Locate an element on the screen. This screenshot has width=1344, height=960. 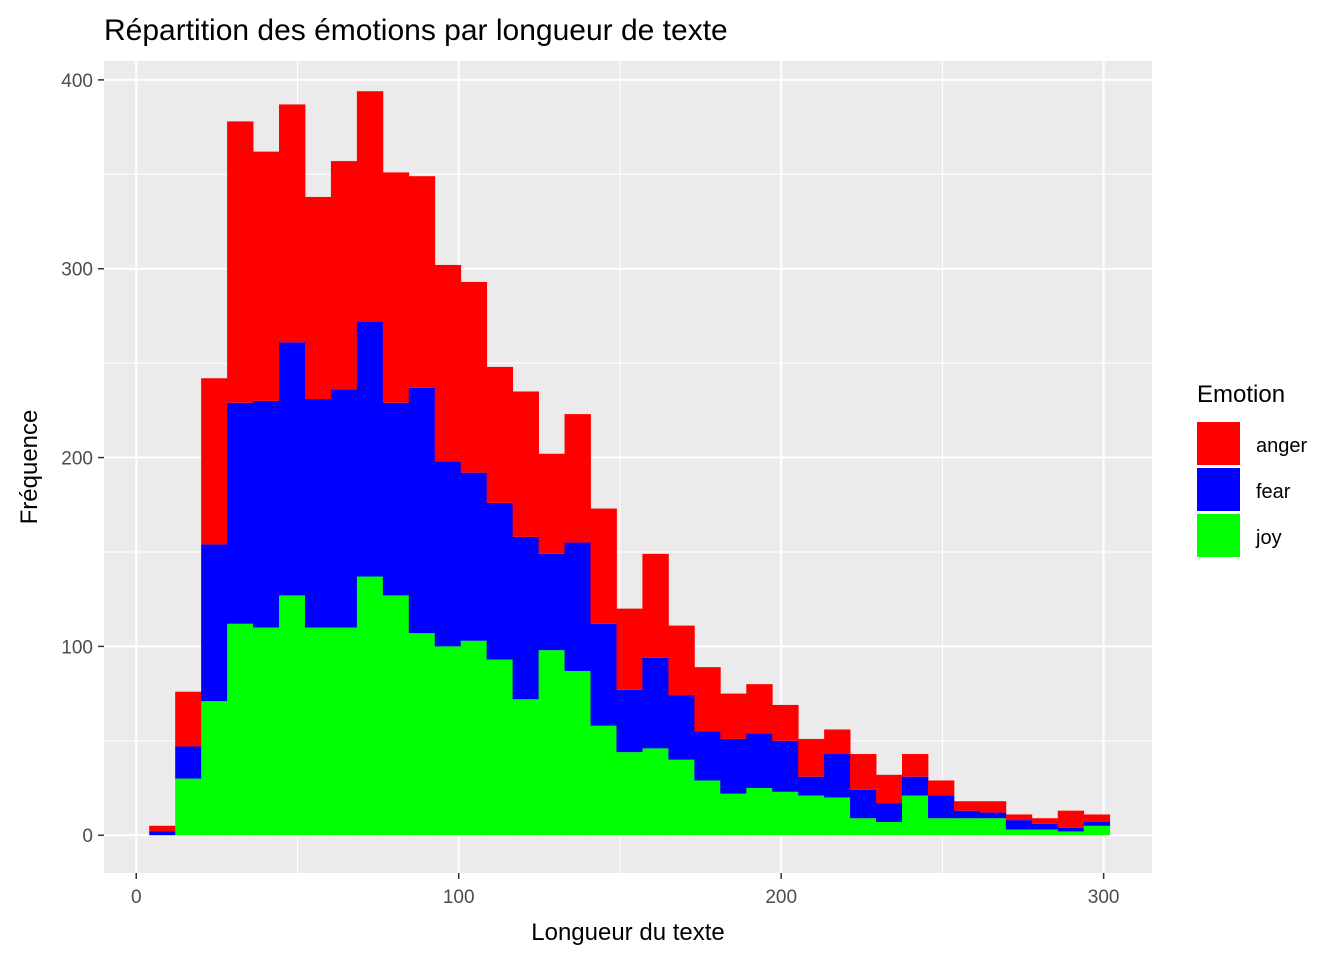
y-tick-label: 200 is located at coordinates (77, 459).